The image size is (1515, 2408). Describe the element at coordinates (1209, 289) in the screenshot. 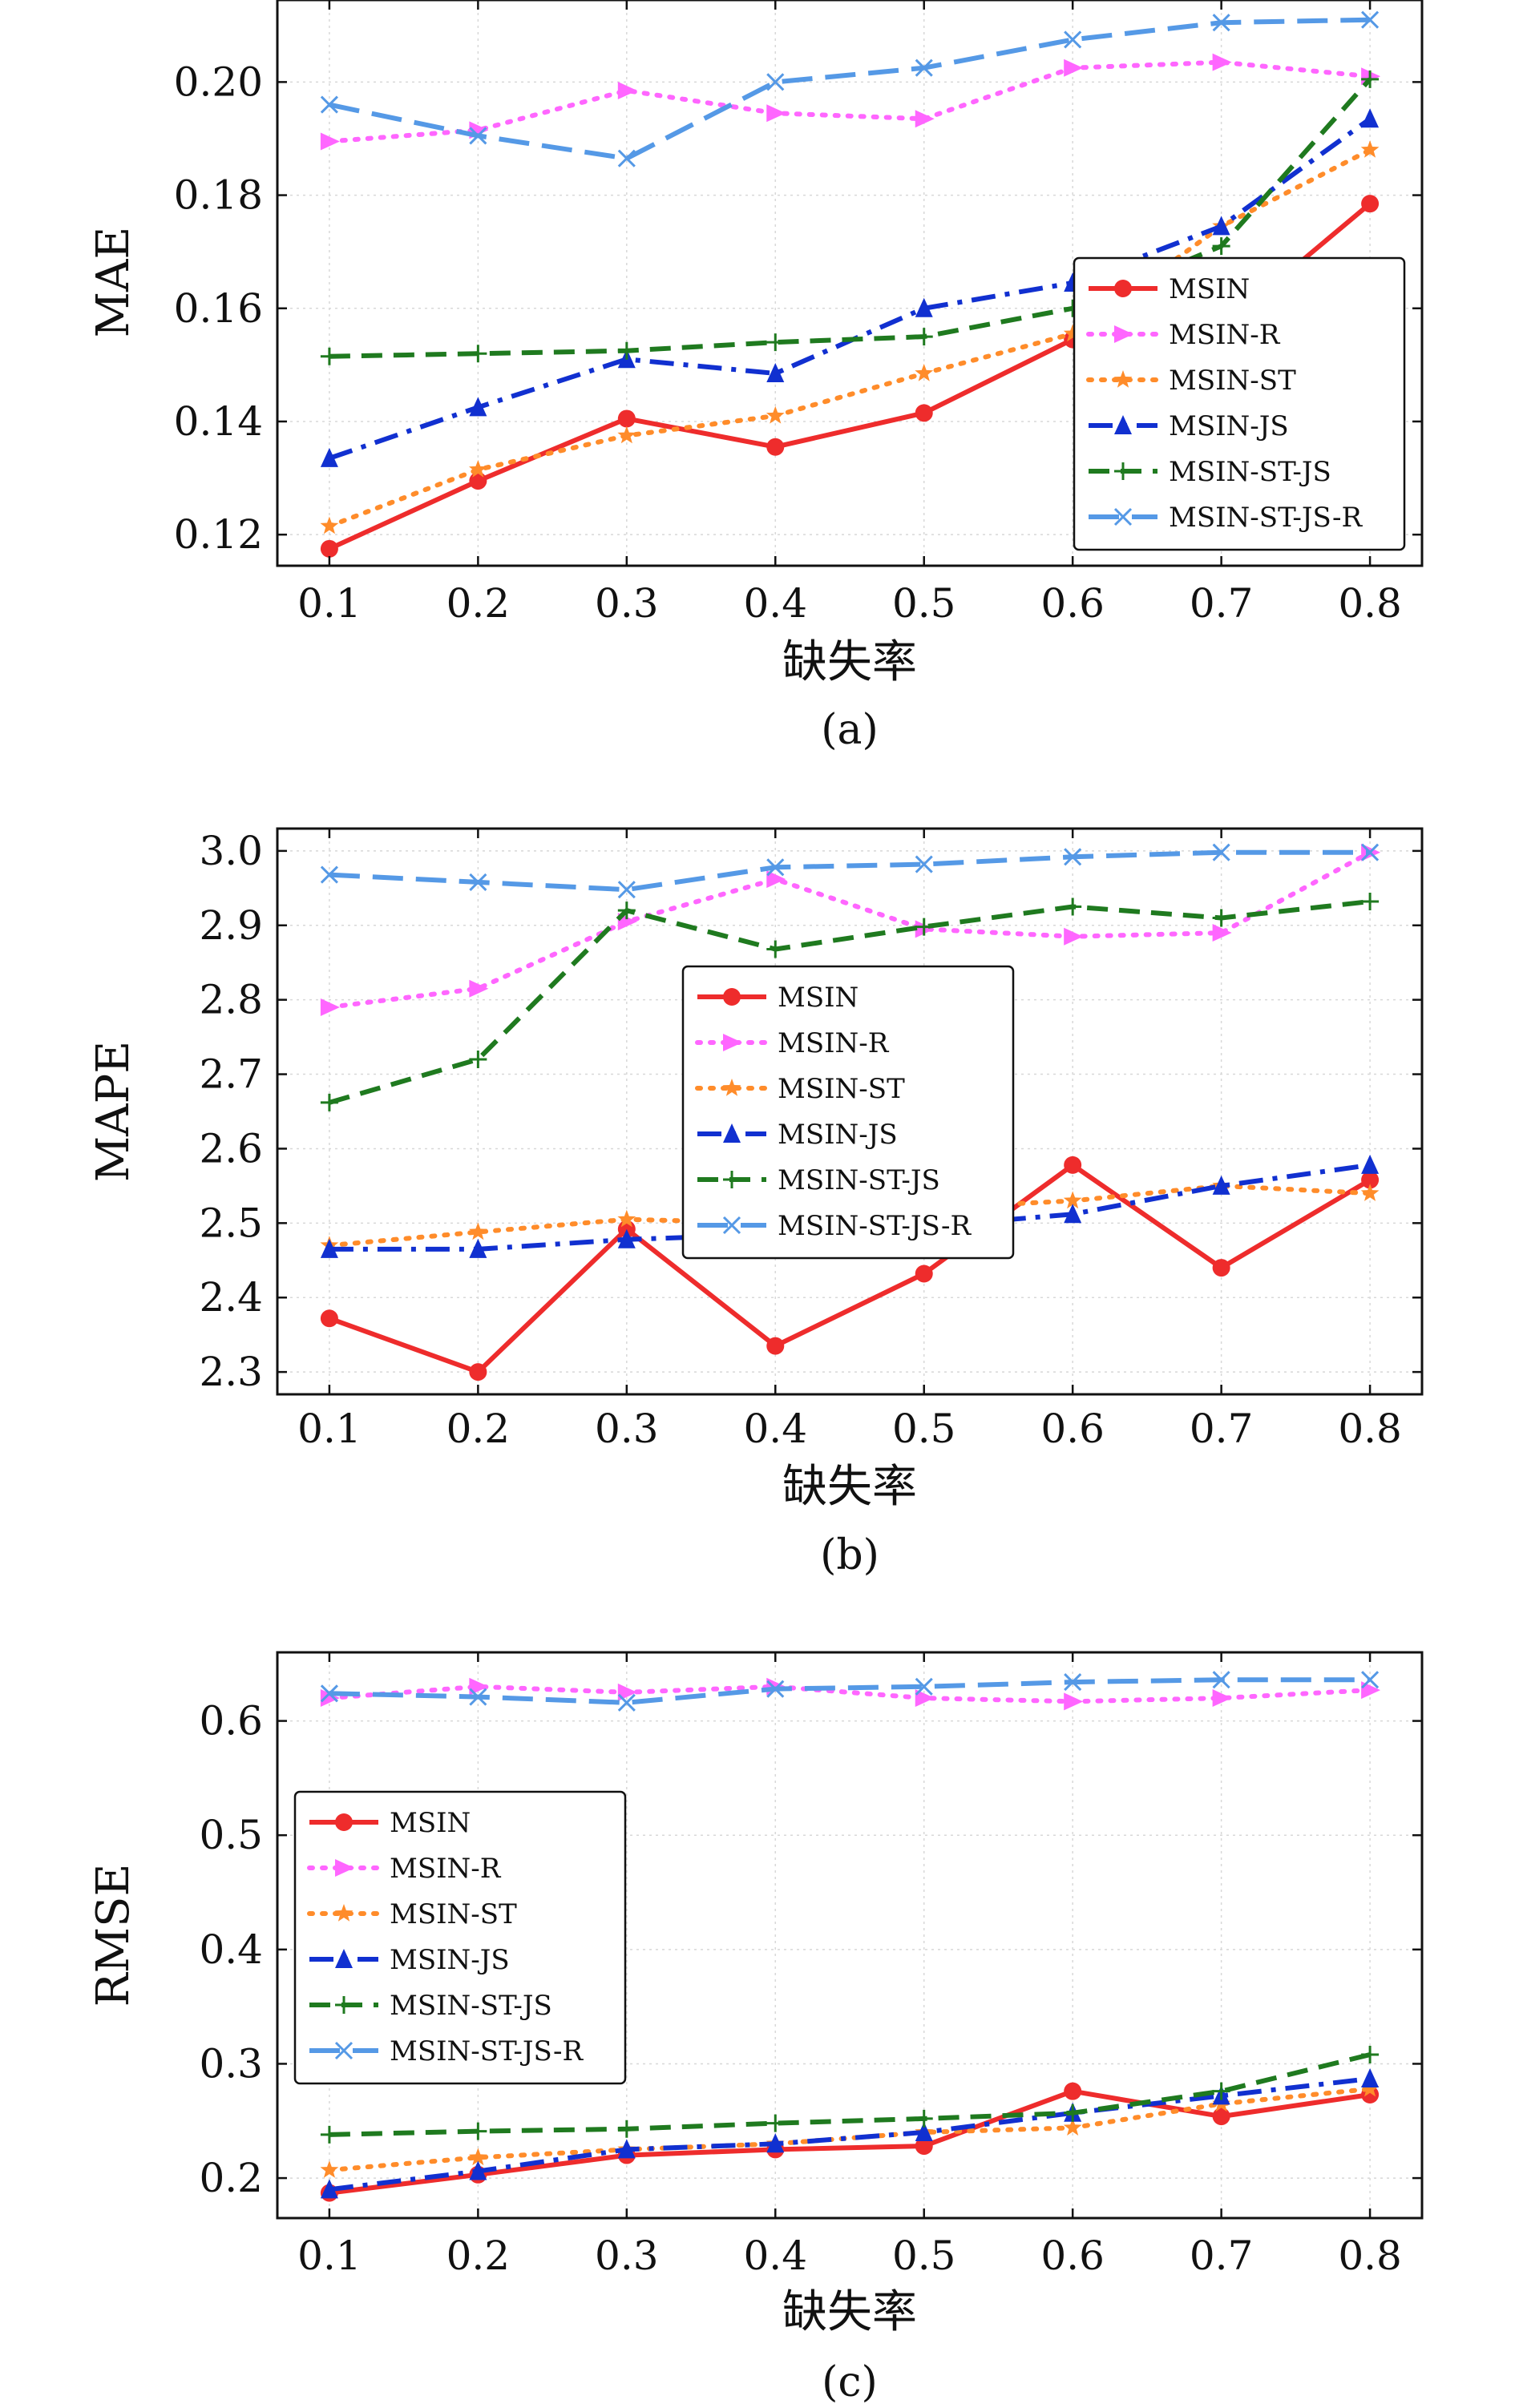

I see `legend-label: MSIN` at that location.